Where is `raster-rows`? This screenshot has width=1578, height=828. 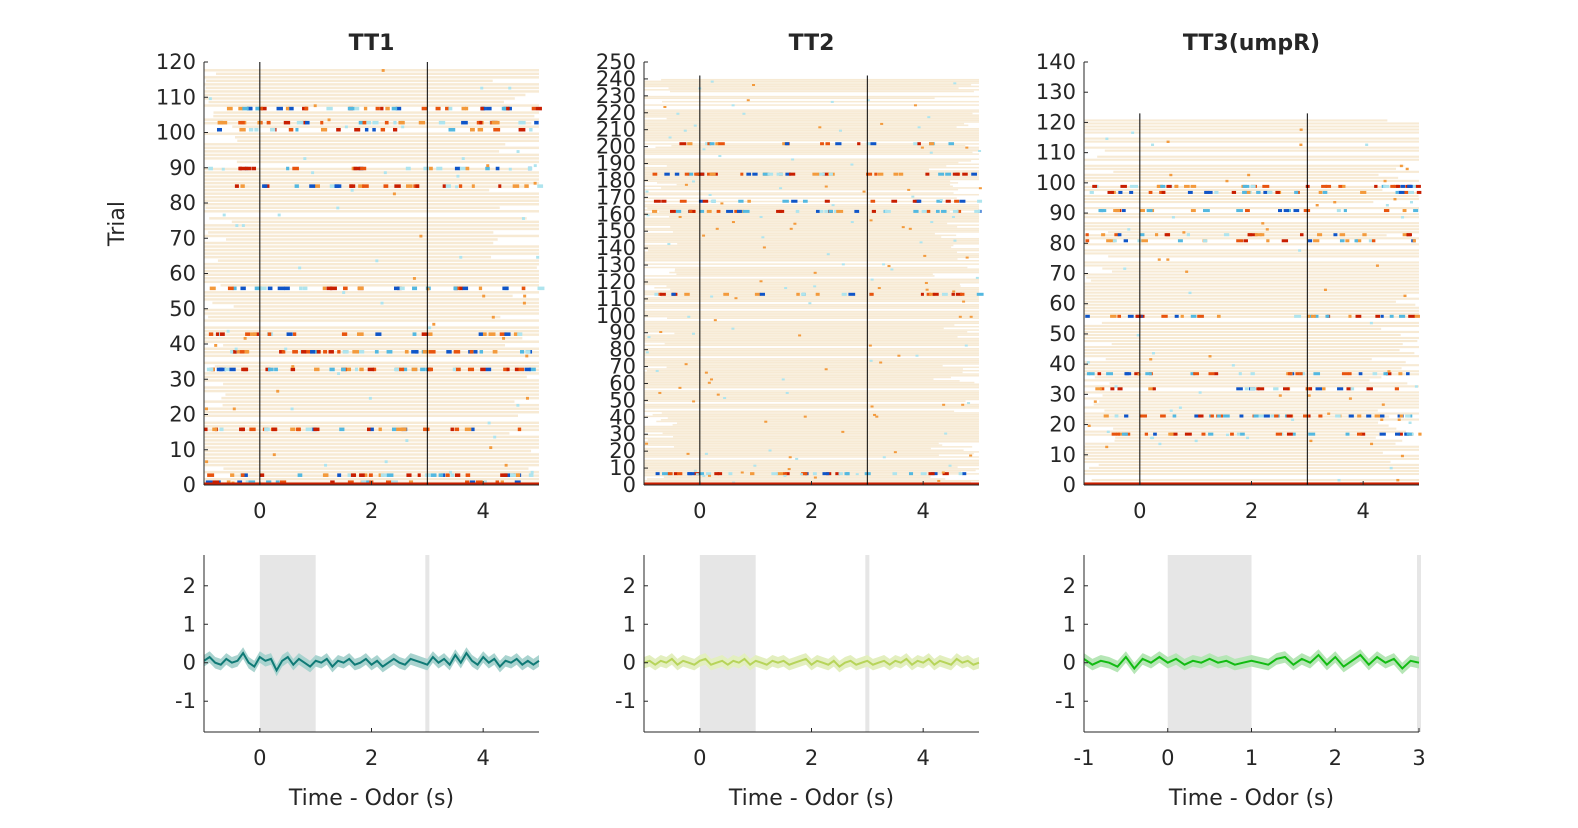
raster-rows is located at coordinates (811, 281).